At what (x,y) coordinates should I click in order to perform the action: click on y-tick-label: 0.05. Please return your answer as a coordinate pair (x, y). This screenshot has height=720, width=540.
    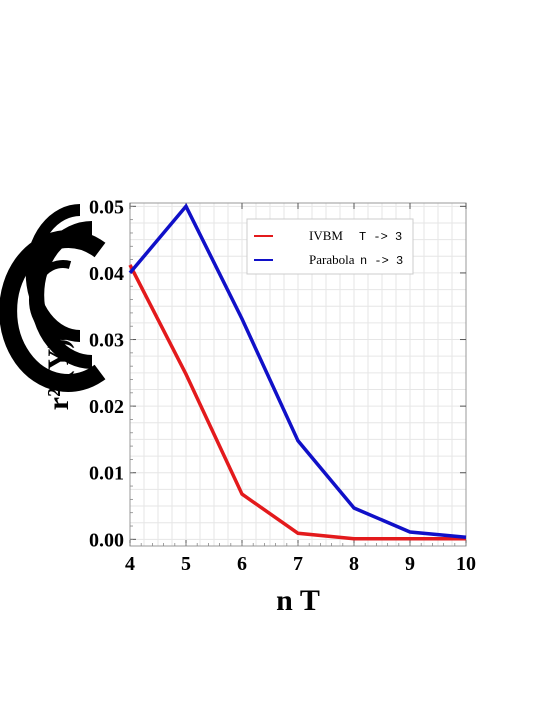
    Looking at the image, I should click on (106, 207).